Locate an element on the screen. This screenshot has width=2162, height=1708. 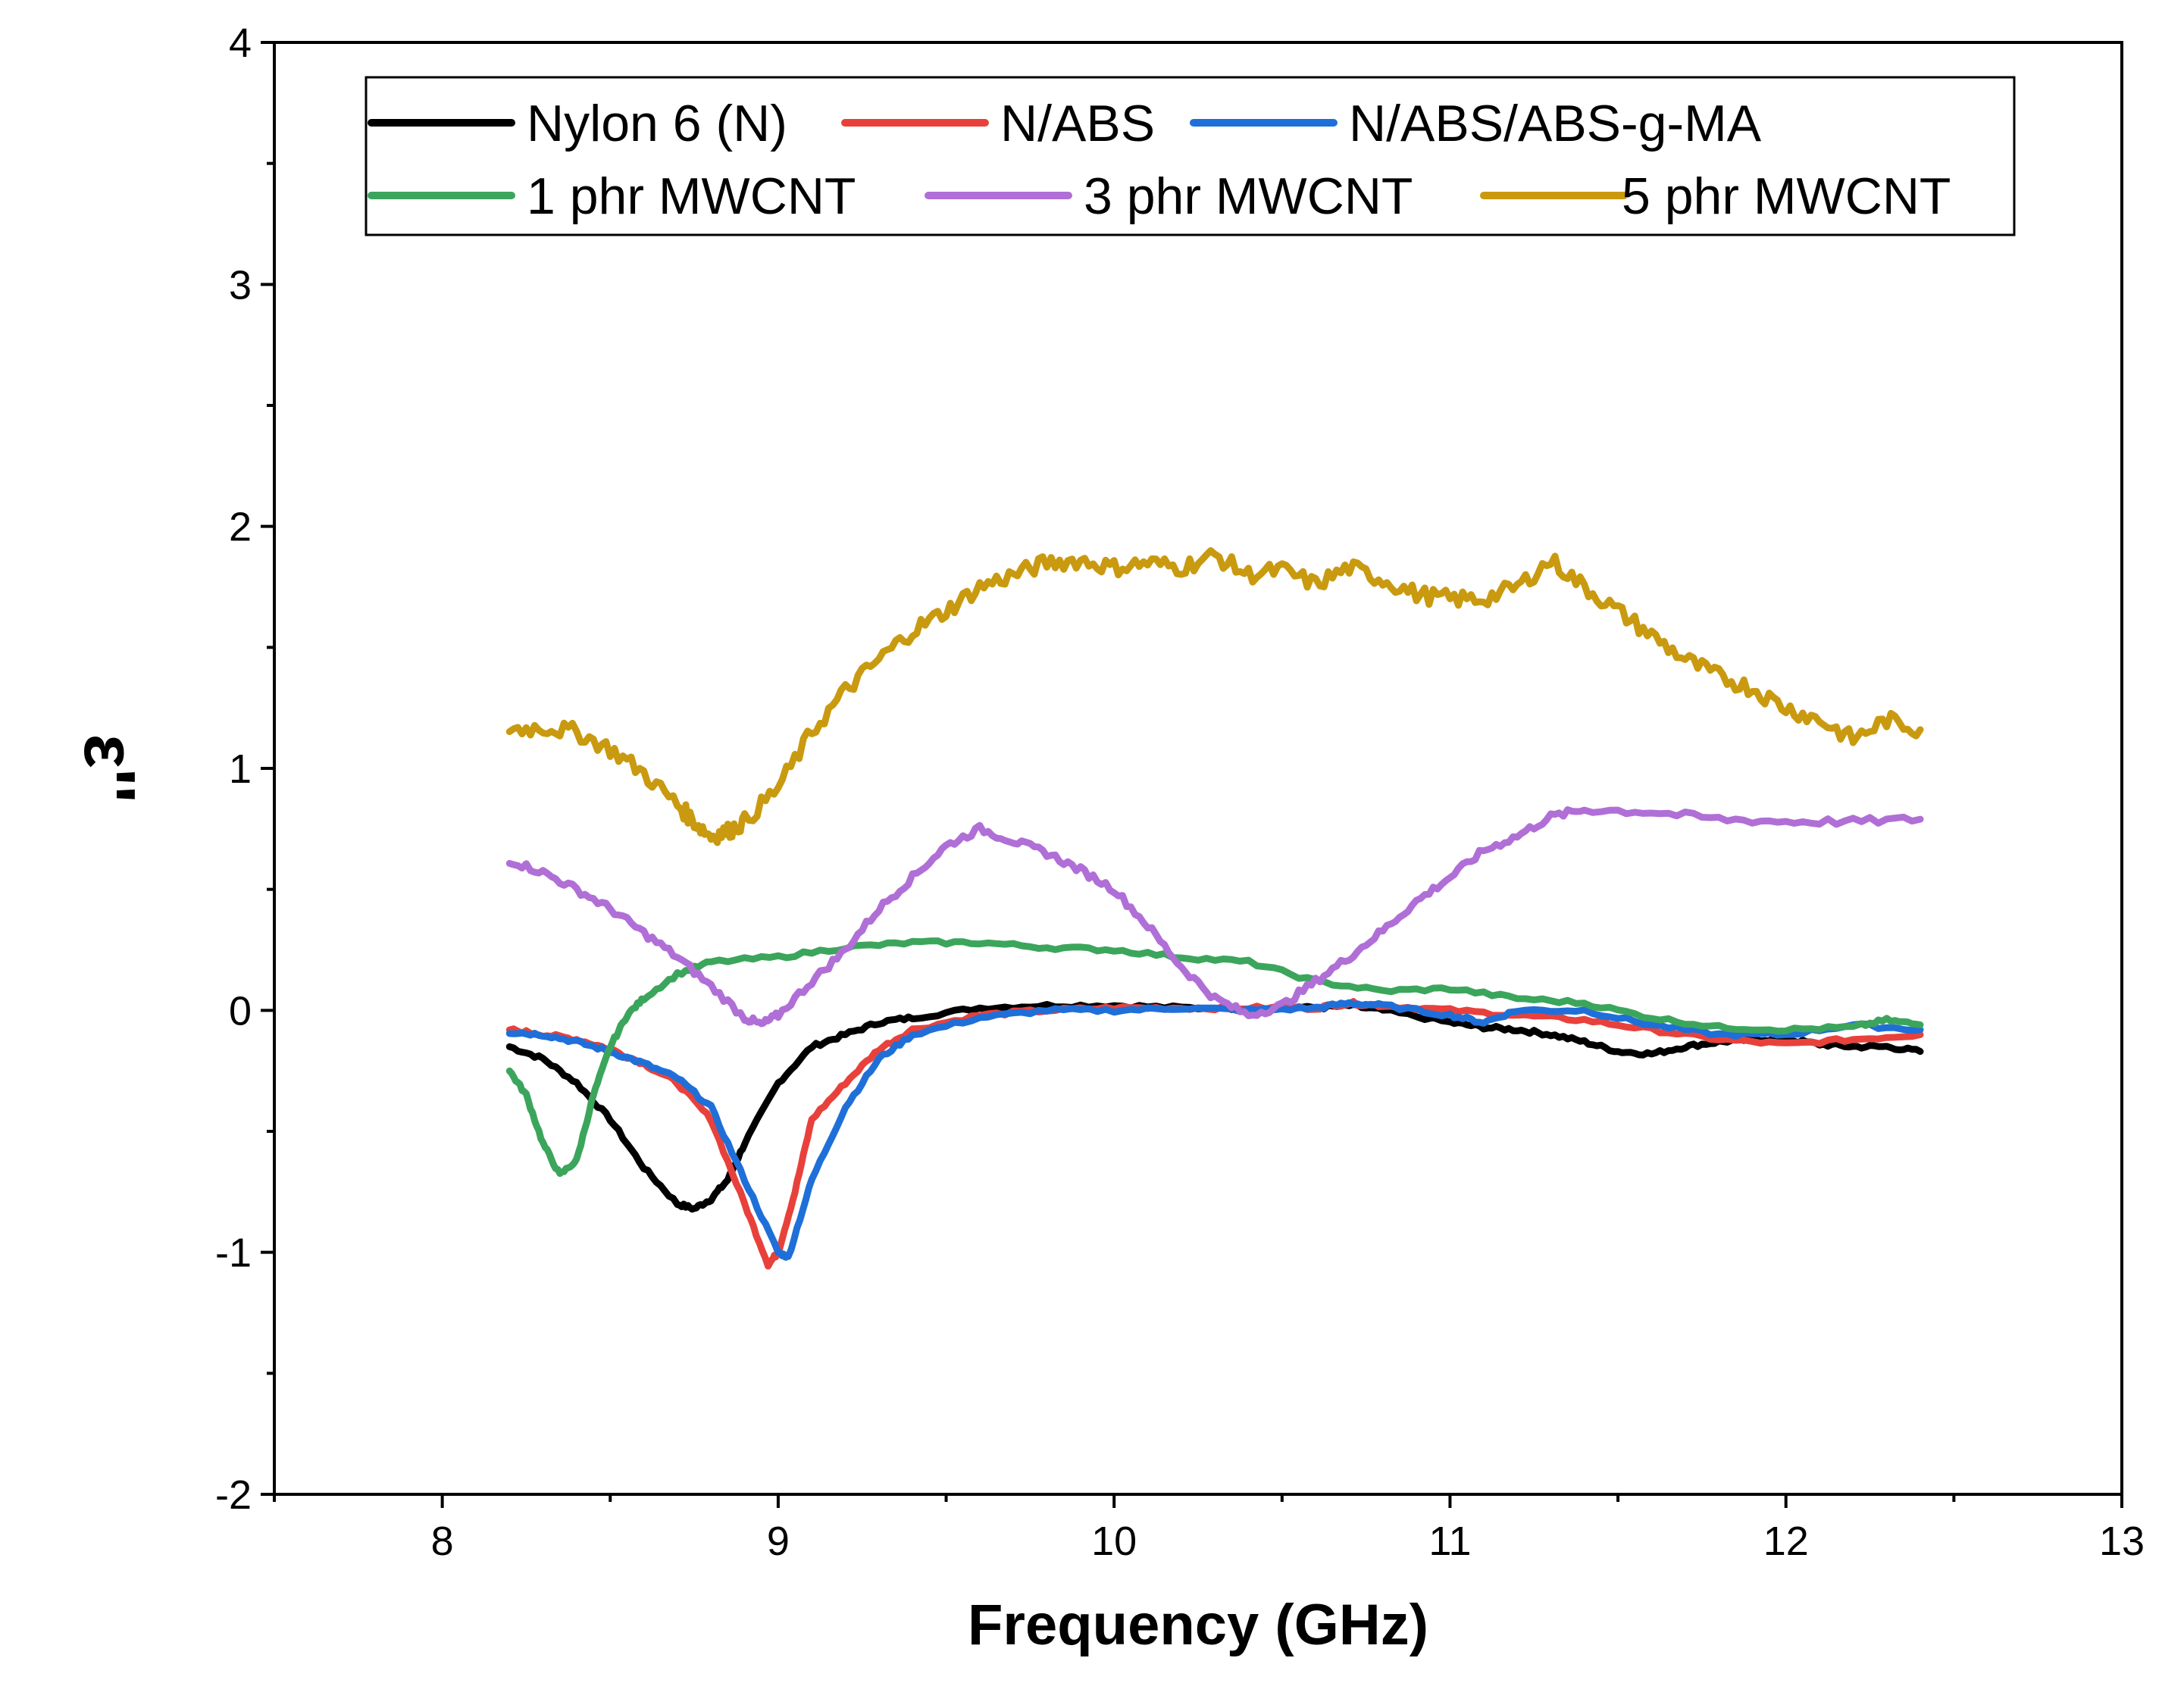
y-tick-label: 1 is located at coordinates (240, 769).